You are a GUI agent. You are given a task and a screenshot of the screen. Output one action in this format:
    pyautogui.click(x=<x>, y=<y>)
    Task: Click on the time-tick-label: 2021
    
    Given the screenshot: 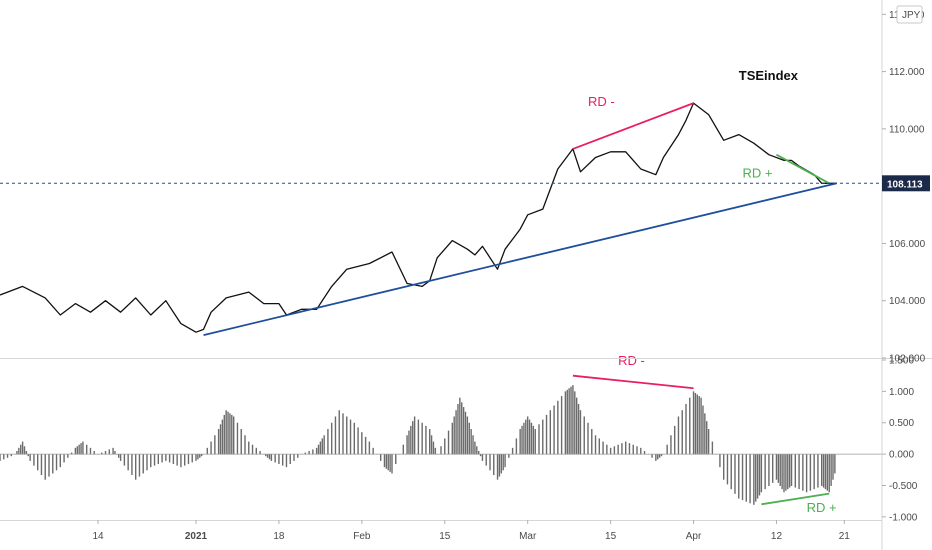 What is the action you would take?
    pyautogui.click(x=196, y=536)
    